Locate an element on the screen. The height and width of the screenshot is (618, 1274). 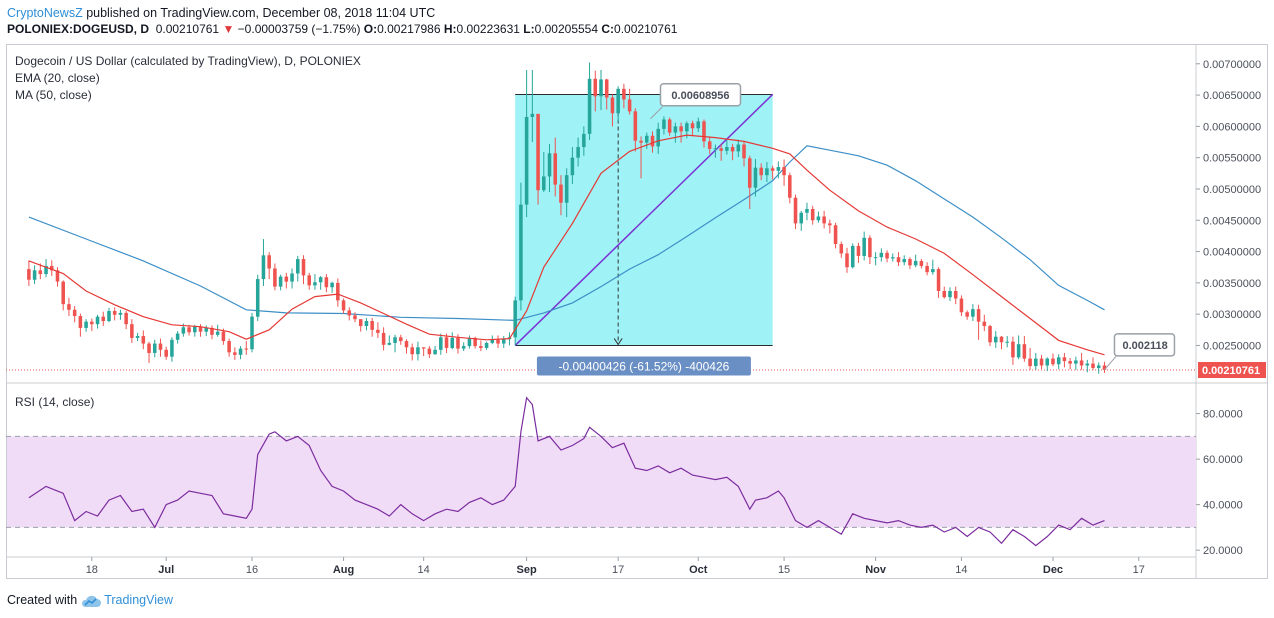
close-label: C: is located at coordinates (608, 29).